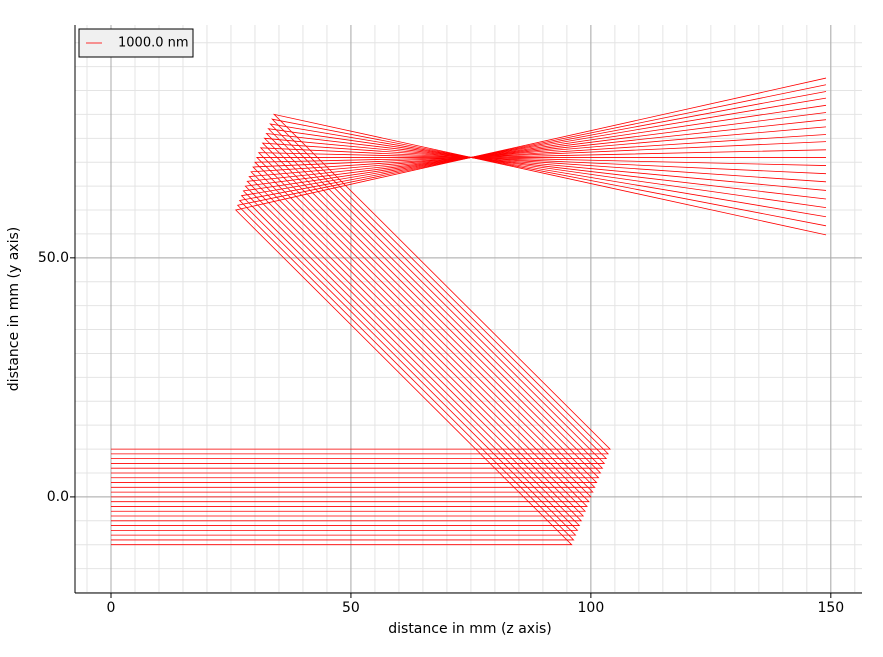  Describe the element at coordinates (14, 309) in the screenshot. I see `y-axis-label: distance in mm (y axis)` at that location.